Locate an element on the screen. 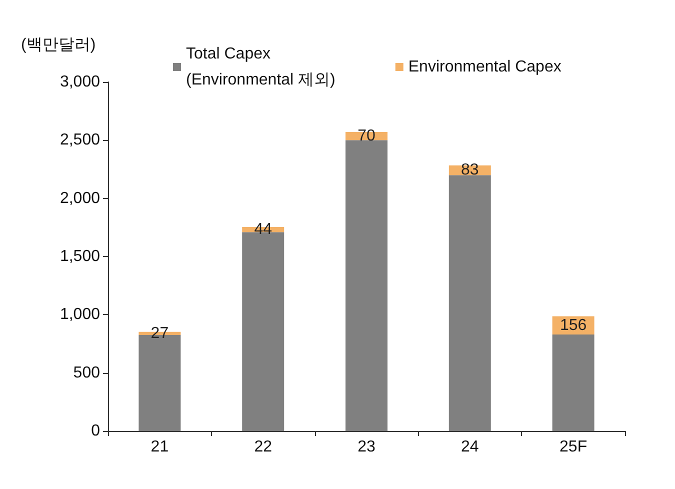 This screenshot has width=675, height=489. x-tick-label: 23 is located at coordinates (367, 447).